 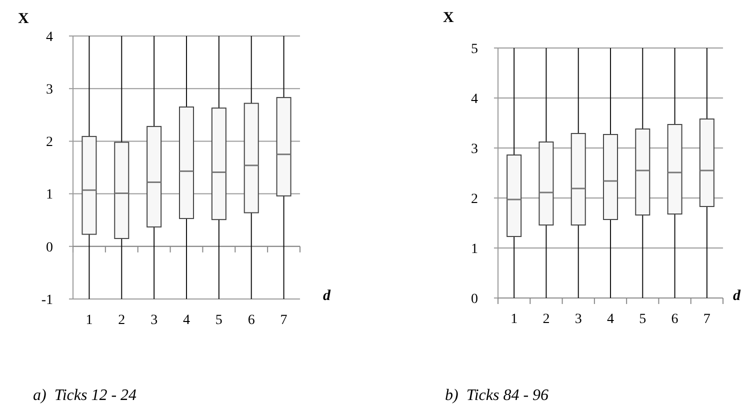 What do you see at coordinates (85, 395) in the screenshot?
I see `text: a) Ticks 12 - 24` at bounding box center [85, 395].